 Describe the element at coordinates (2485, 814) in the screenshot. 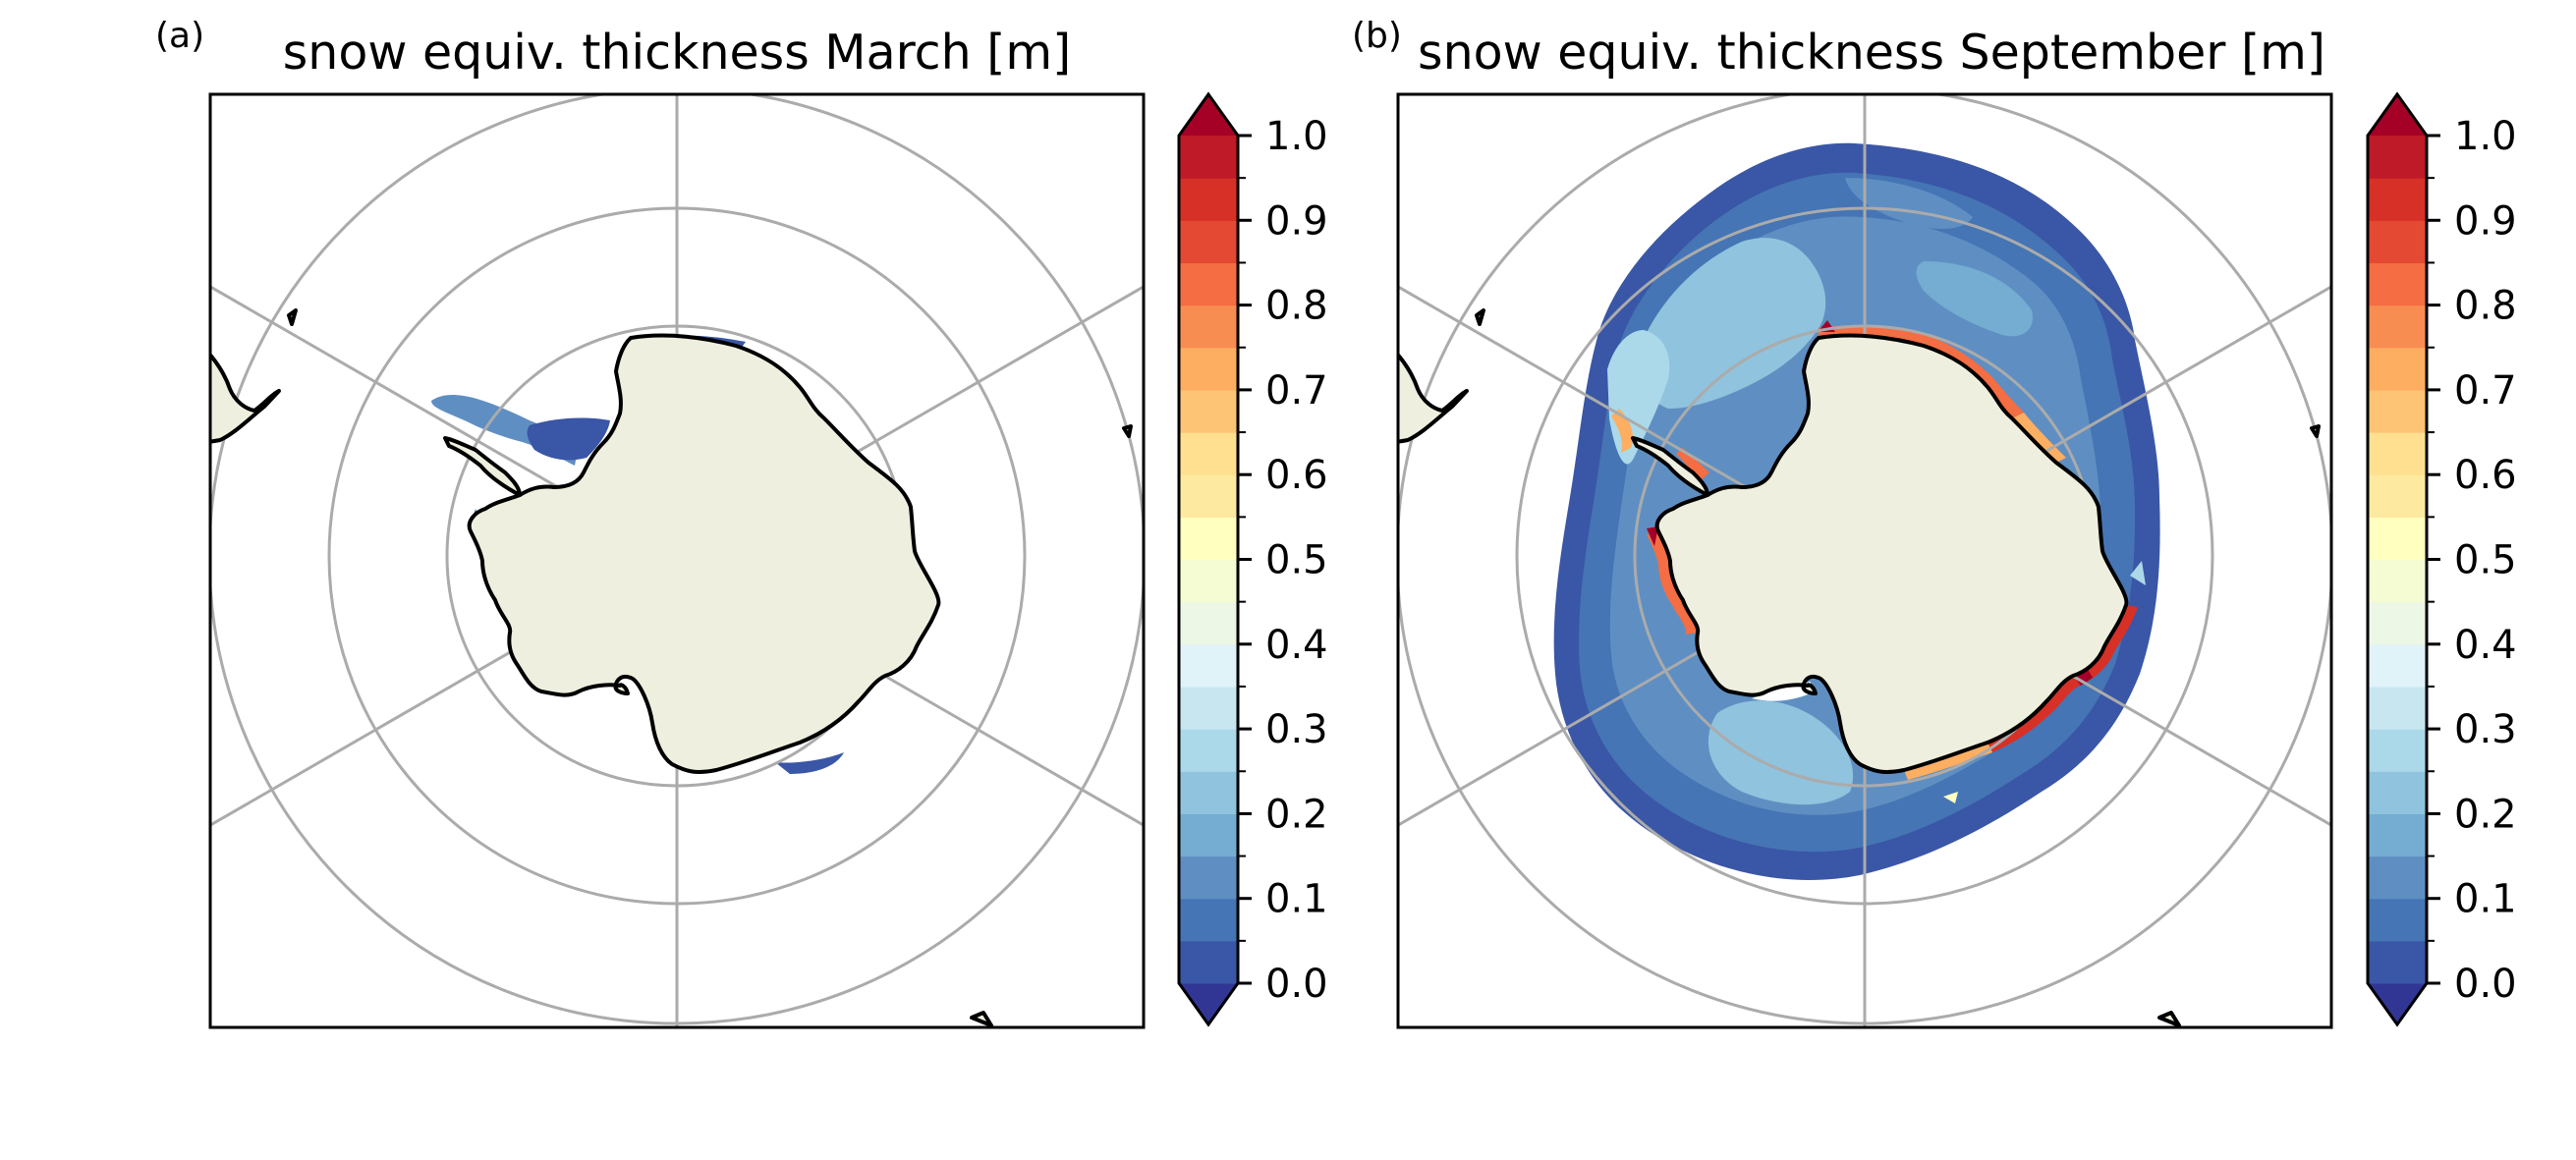

I see `colorbar-september-tick-label: 0.2` at that location.